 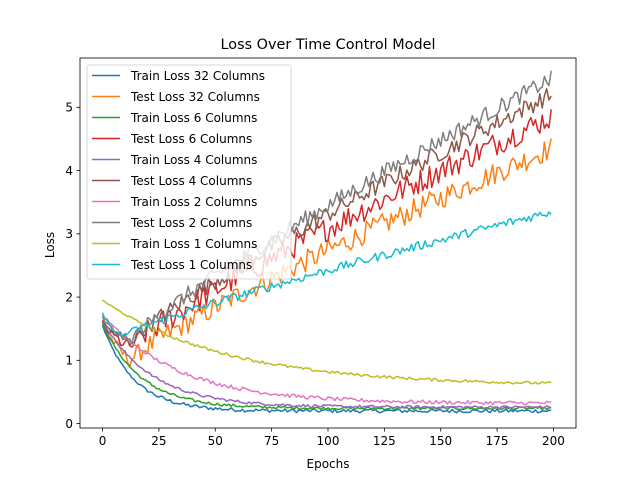 I want to click on y-axis-ticks: 0 1 2 3 4 5, so click(x=72, y=266).